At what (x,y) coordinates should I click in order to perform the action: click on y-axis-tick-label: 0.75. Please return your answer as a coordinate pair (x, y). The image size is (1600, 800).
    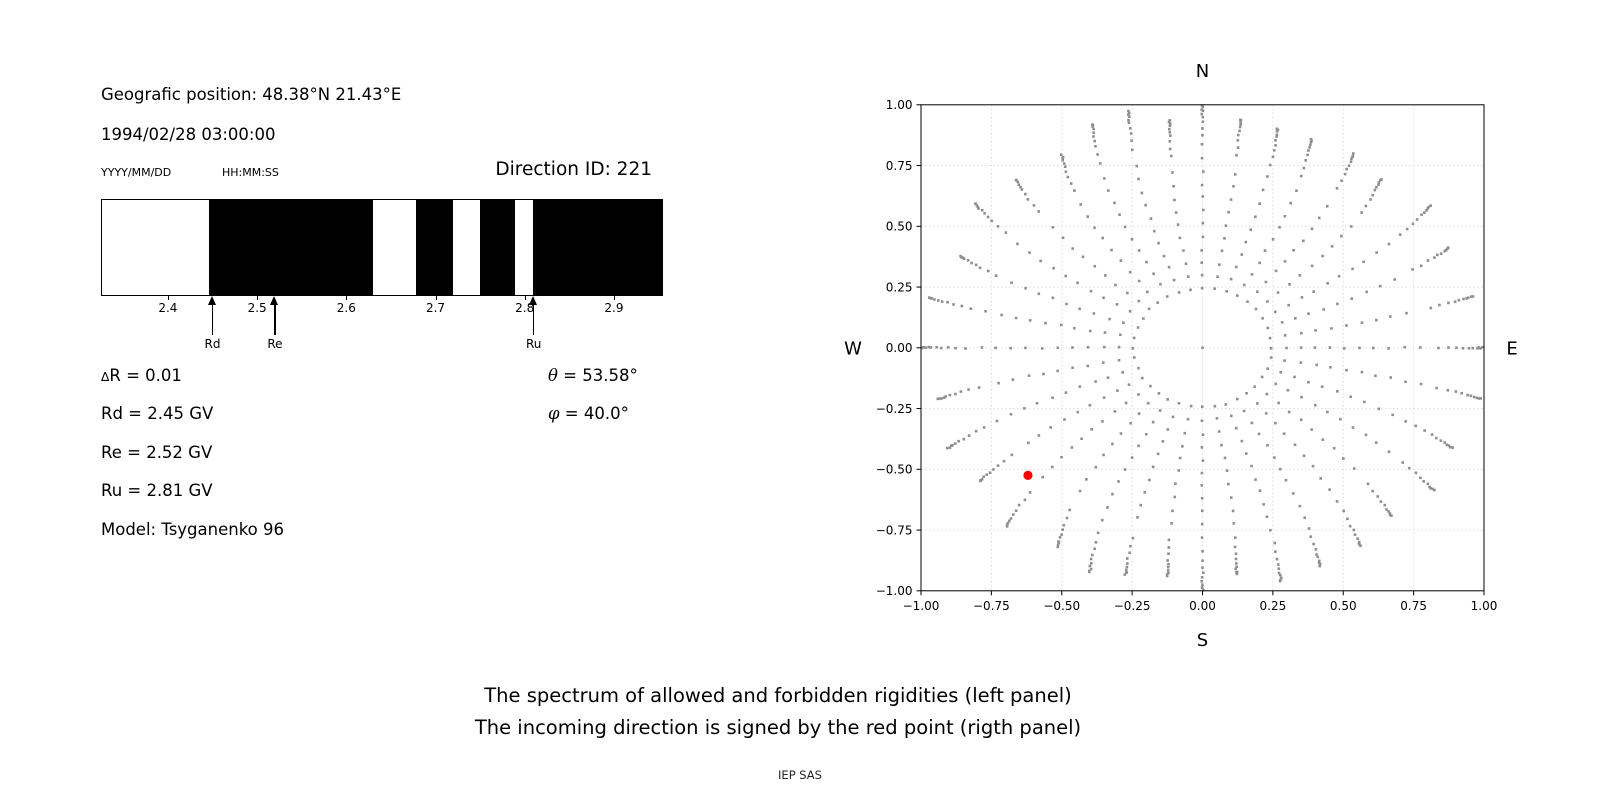
    Looking at the image, I should click on (899, 166).